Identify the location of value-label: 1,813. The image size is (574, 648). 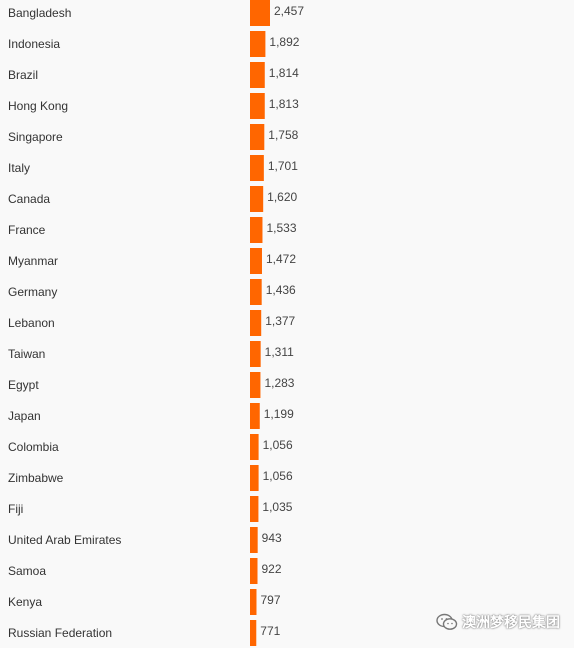
(284, 104).